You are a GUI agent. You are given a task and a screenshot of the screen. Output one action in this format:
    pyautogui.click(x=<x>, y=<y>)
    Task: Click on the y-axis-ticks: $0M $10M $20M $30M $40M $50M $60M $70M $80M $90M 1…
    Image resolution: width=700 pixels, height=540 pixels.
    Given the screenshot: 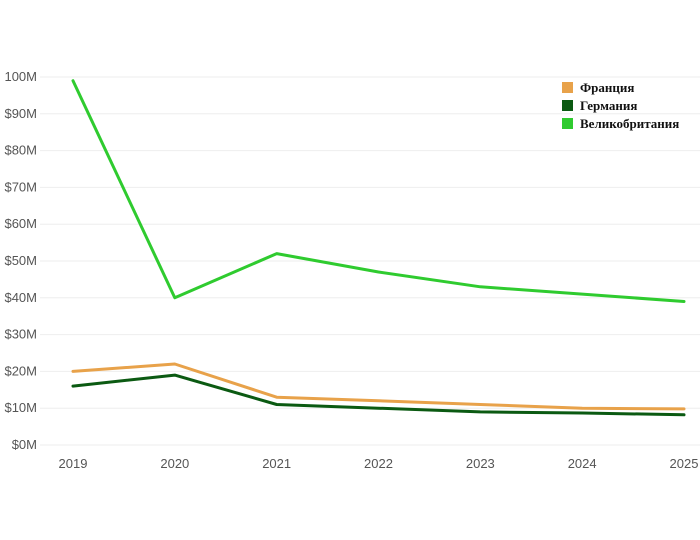 What is the action you would take?
    pyautogui.click(x=20, y=260)
    